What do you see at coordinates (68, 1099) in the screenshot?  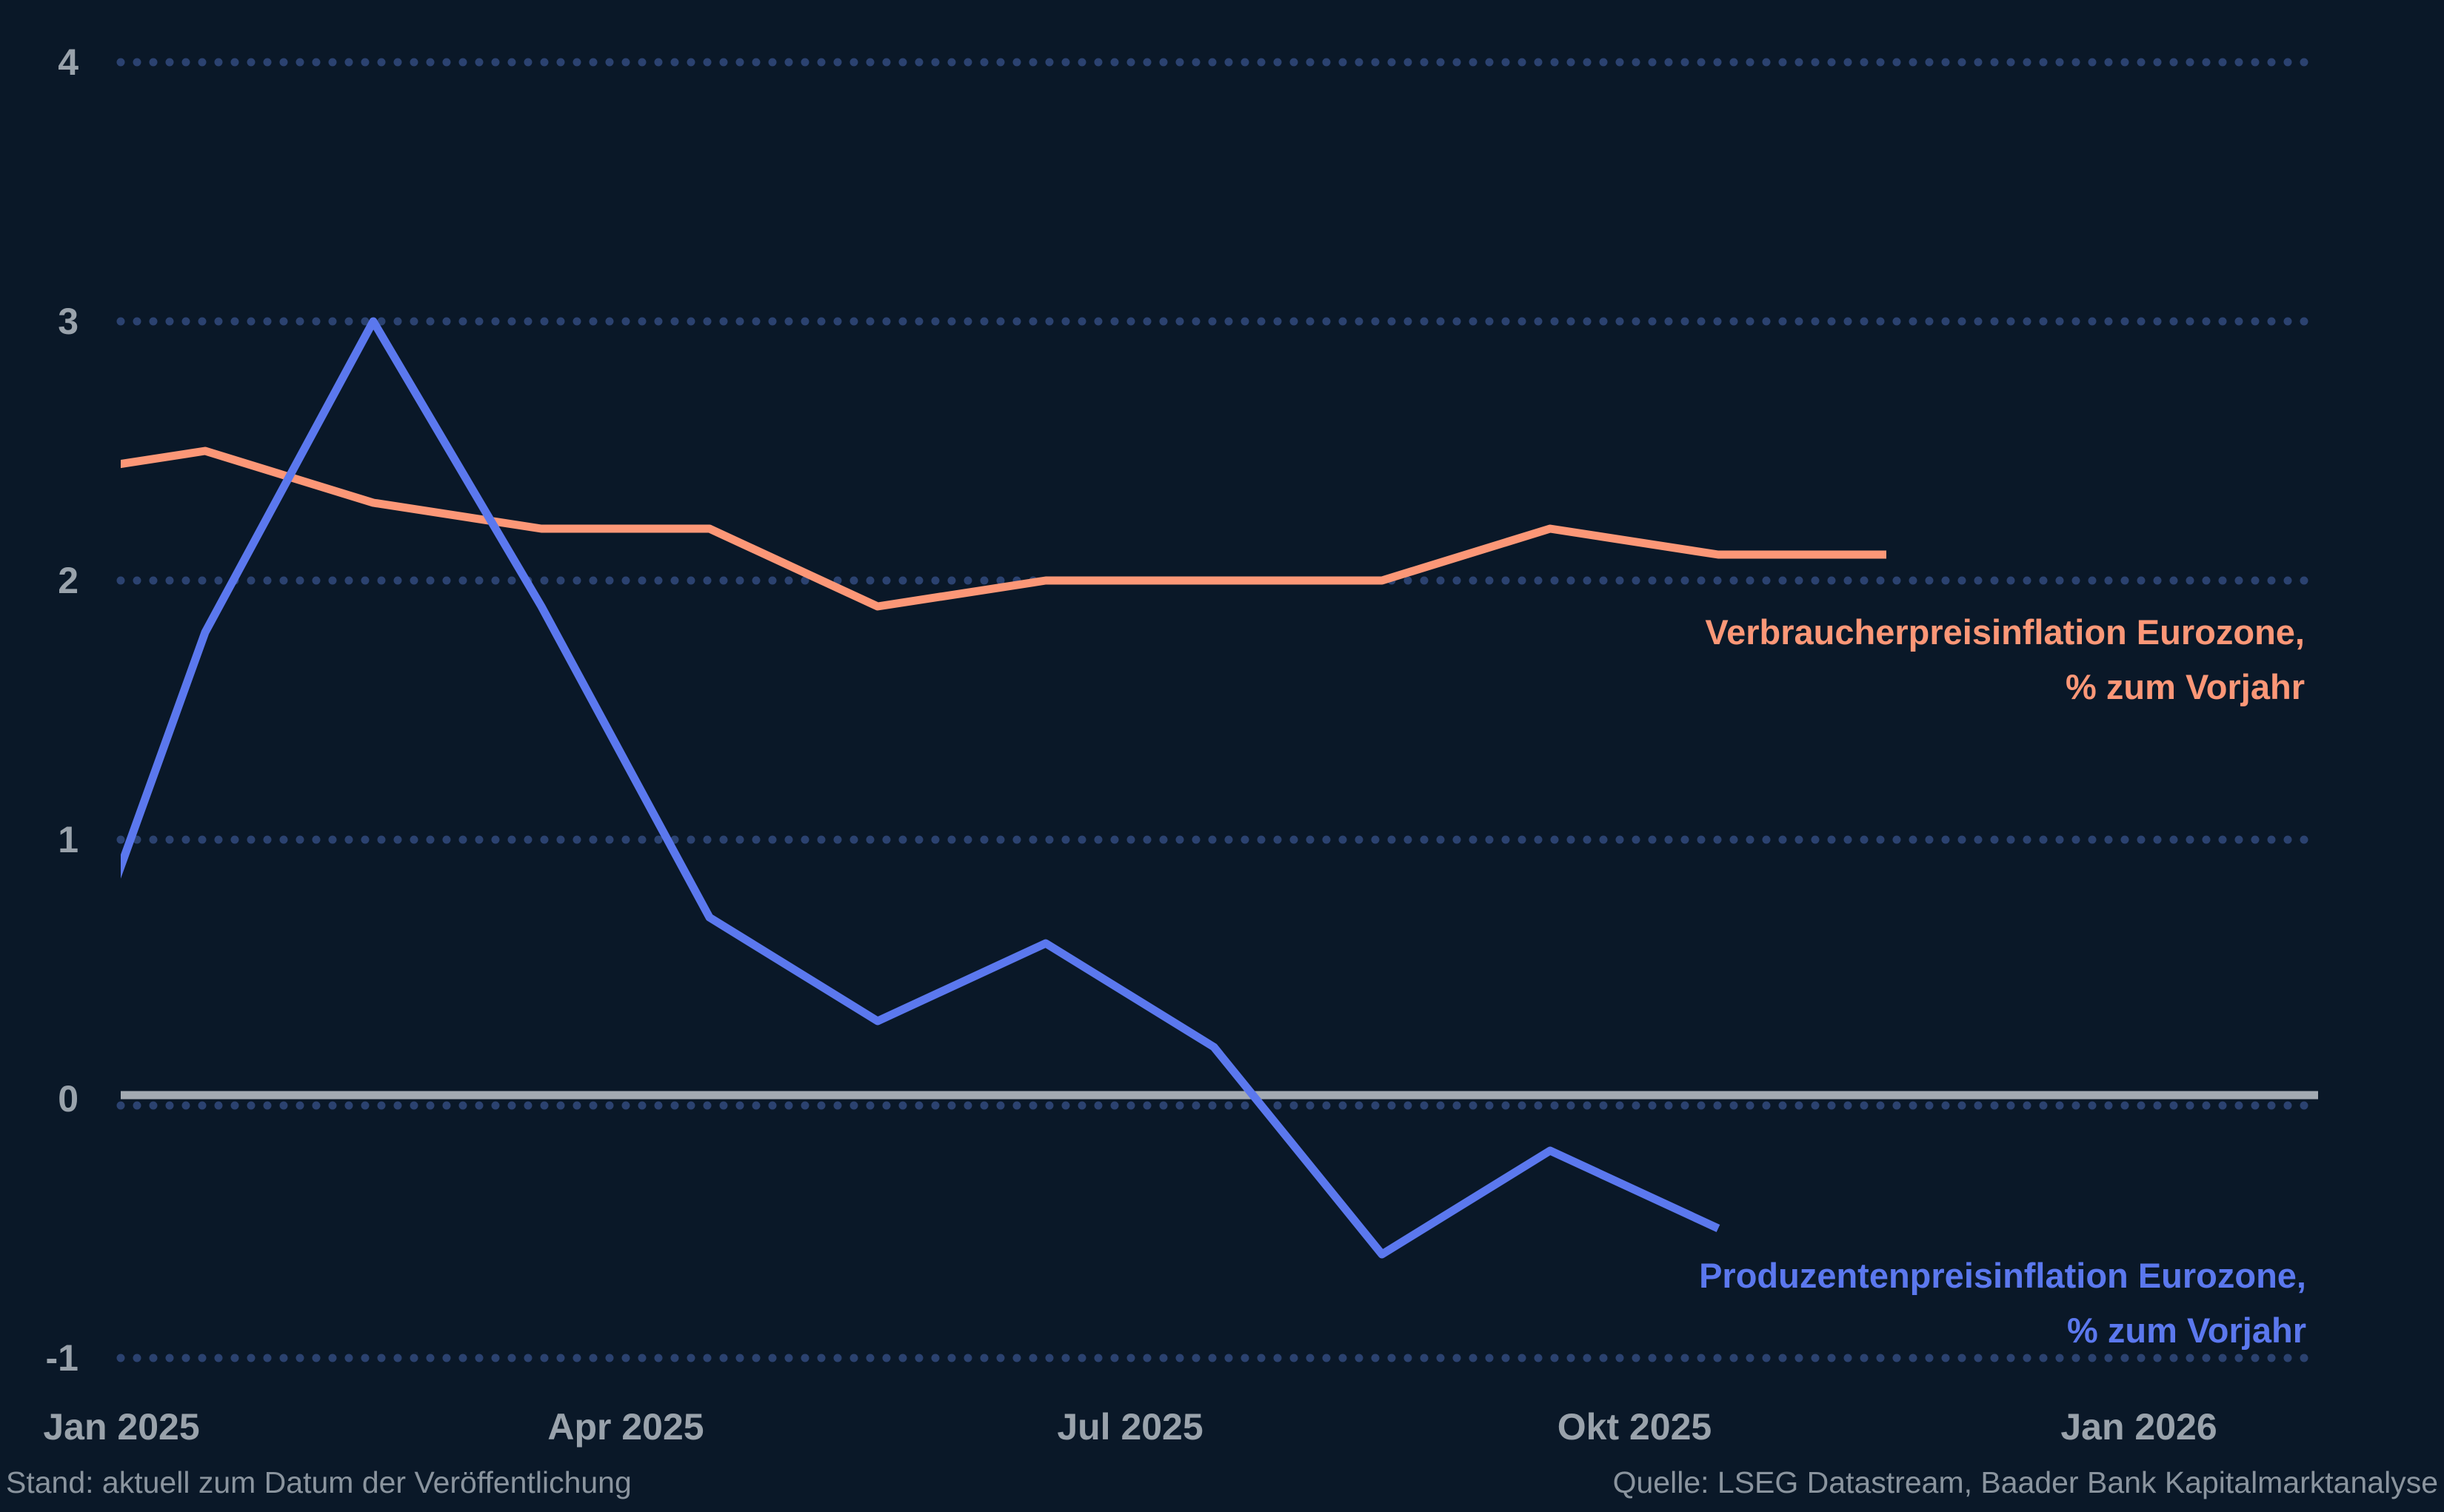 I see `y-tick-label-0: 0` at bounding box center [68, 1099].